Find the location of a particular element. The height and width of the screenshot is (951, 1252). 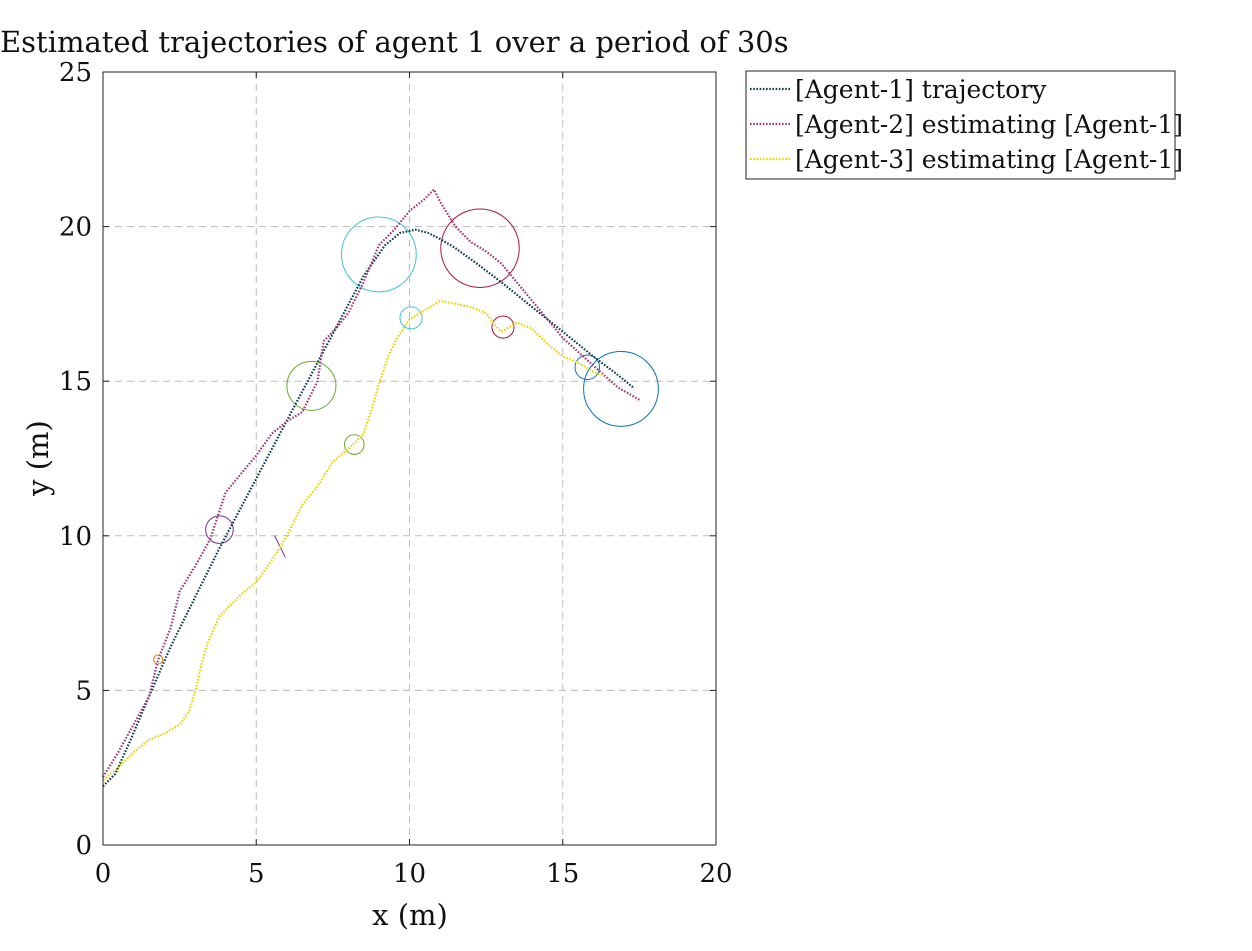

x-tick-label: 10 is located at coordinates (409, 874).